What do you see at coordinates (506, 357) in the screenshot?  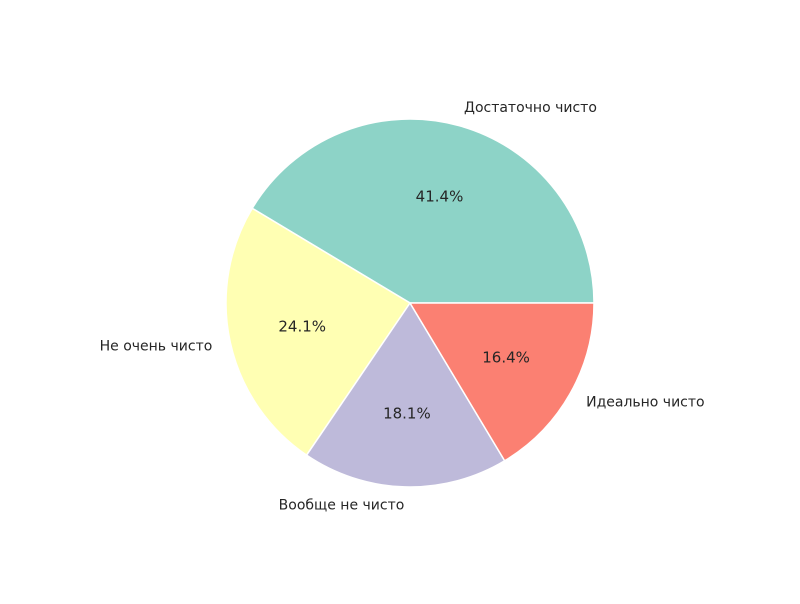 I see `pie-percent-label: 16.4%` at bounding box center [506, 357].